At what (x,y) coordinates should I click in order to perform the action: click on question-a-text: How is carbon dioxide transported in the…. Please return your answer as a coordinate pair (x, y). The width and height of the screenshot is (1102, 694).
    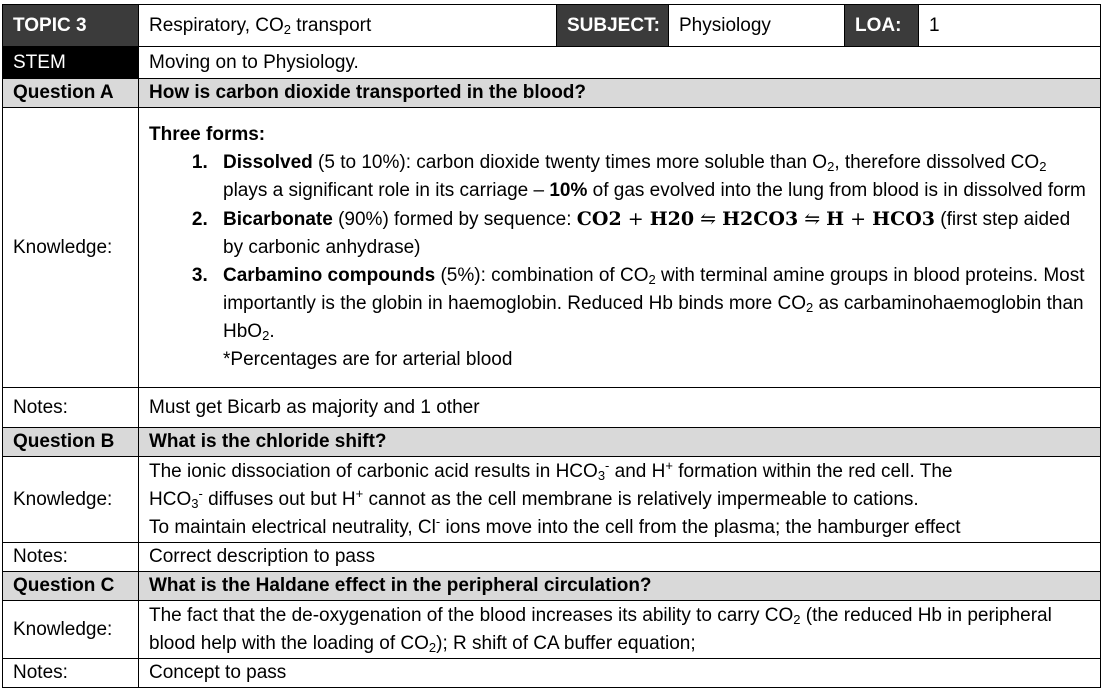
    Looking at the image, I should click on (619, 93).